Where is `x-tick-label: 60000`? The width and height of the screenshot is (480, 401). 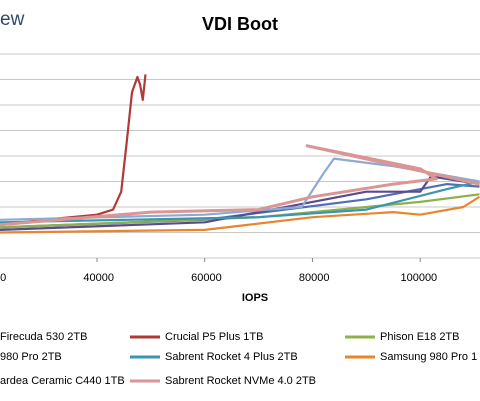
x-tick-label: 60000 is located at coordinates (206, 278).